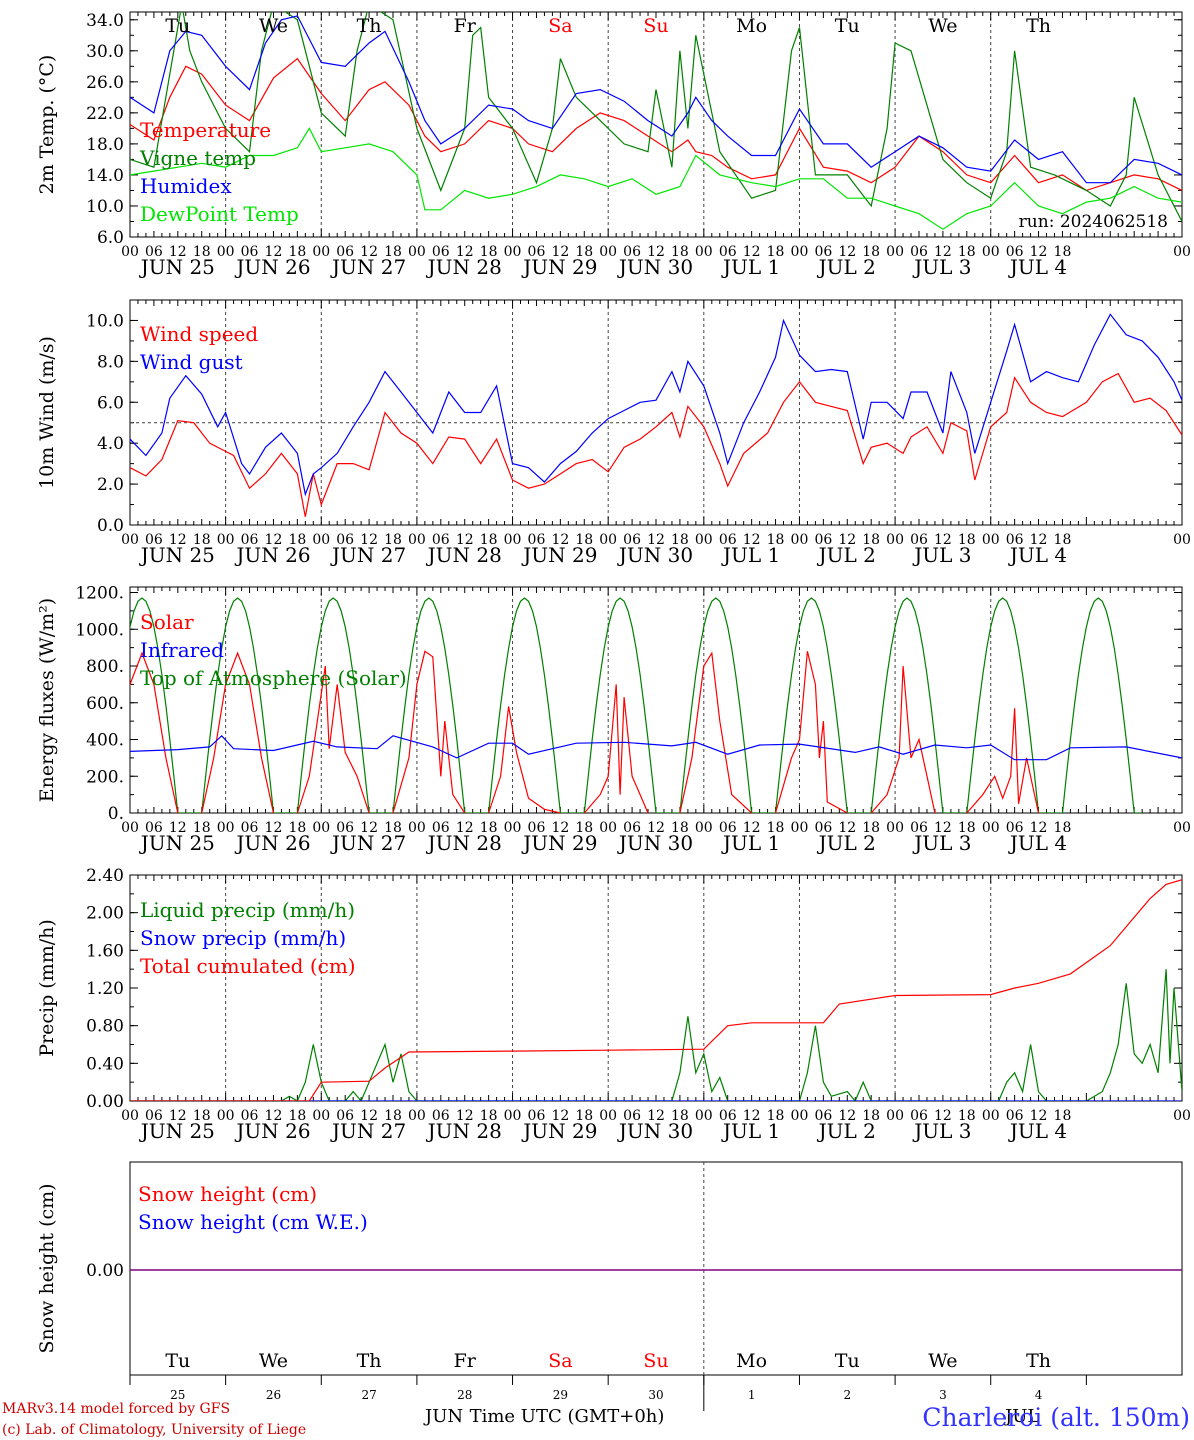 The width and height of the screenshot is (1194, 1440). Describe the element at coordinates (105, 83) in the screenshot. I see `y-tick-label: 26.0` at that location.